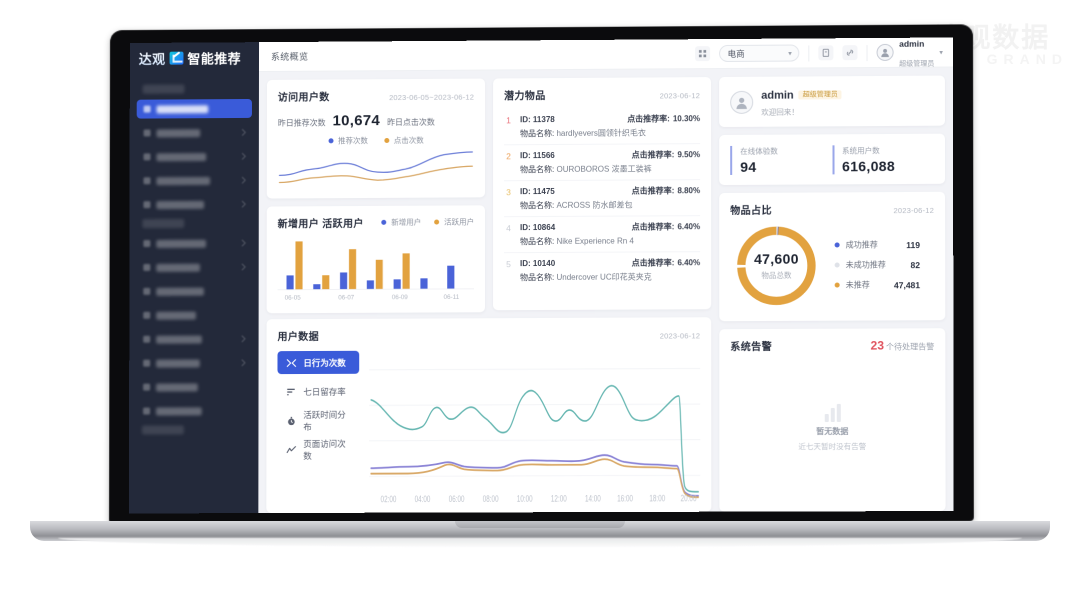 This screenshot has height=603, width=1080. Describe the element at coordinates (604, 169) in the screenshot. I see `item-name-value: OUROBOROS 泼墨工装裤` at that location.